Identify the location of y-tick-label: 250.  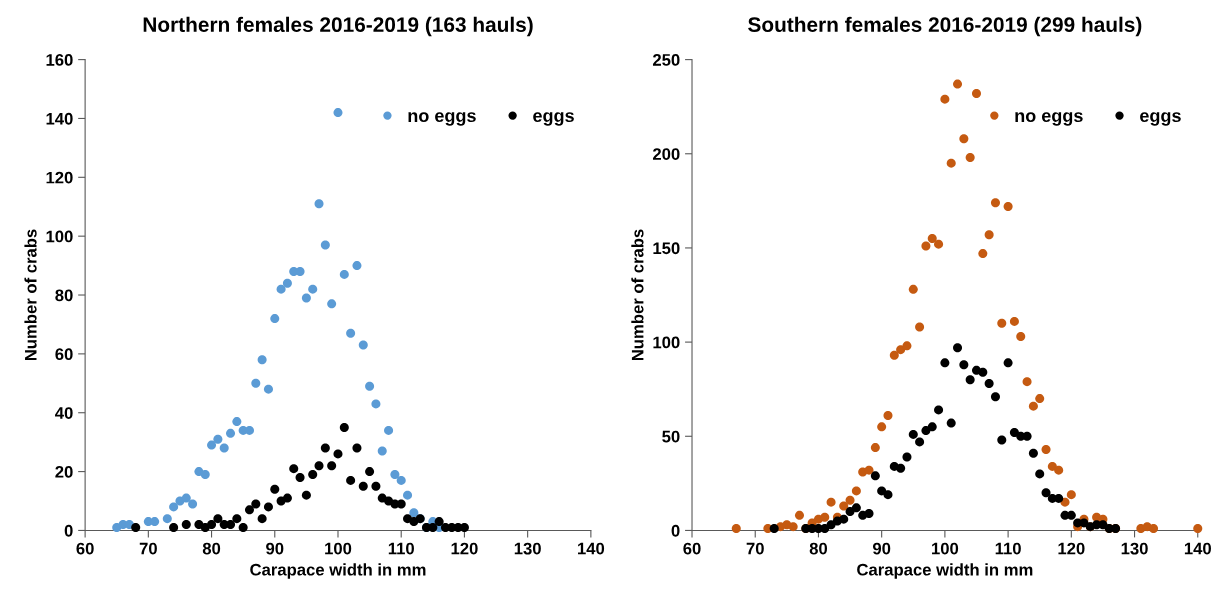
(666, 60).